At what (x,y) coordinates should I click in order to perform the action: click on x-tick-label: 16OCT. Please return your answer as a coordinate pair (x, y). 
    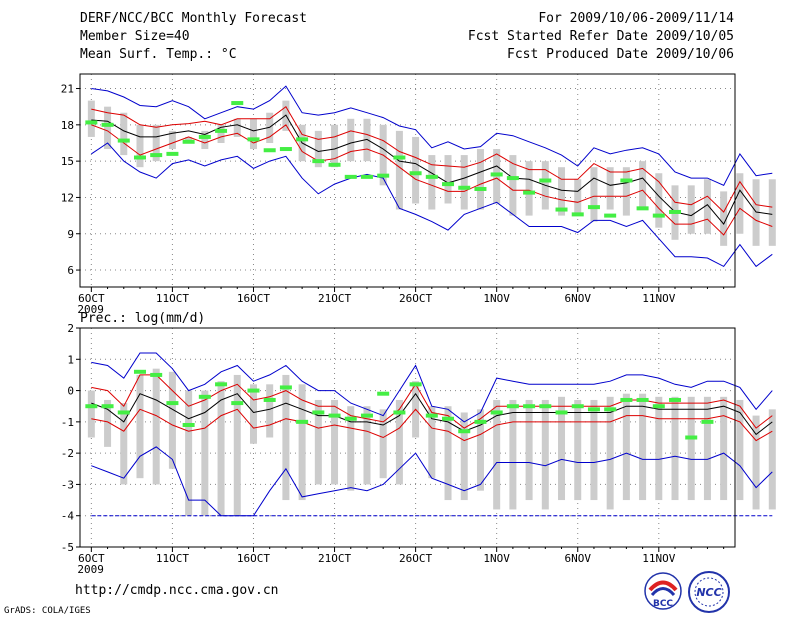
    Looking at the image, I should click on (253, 558).